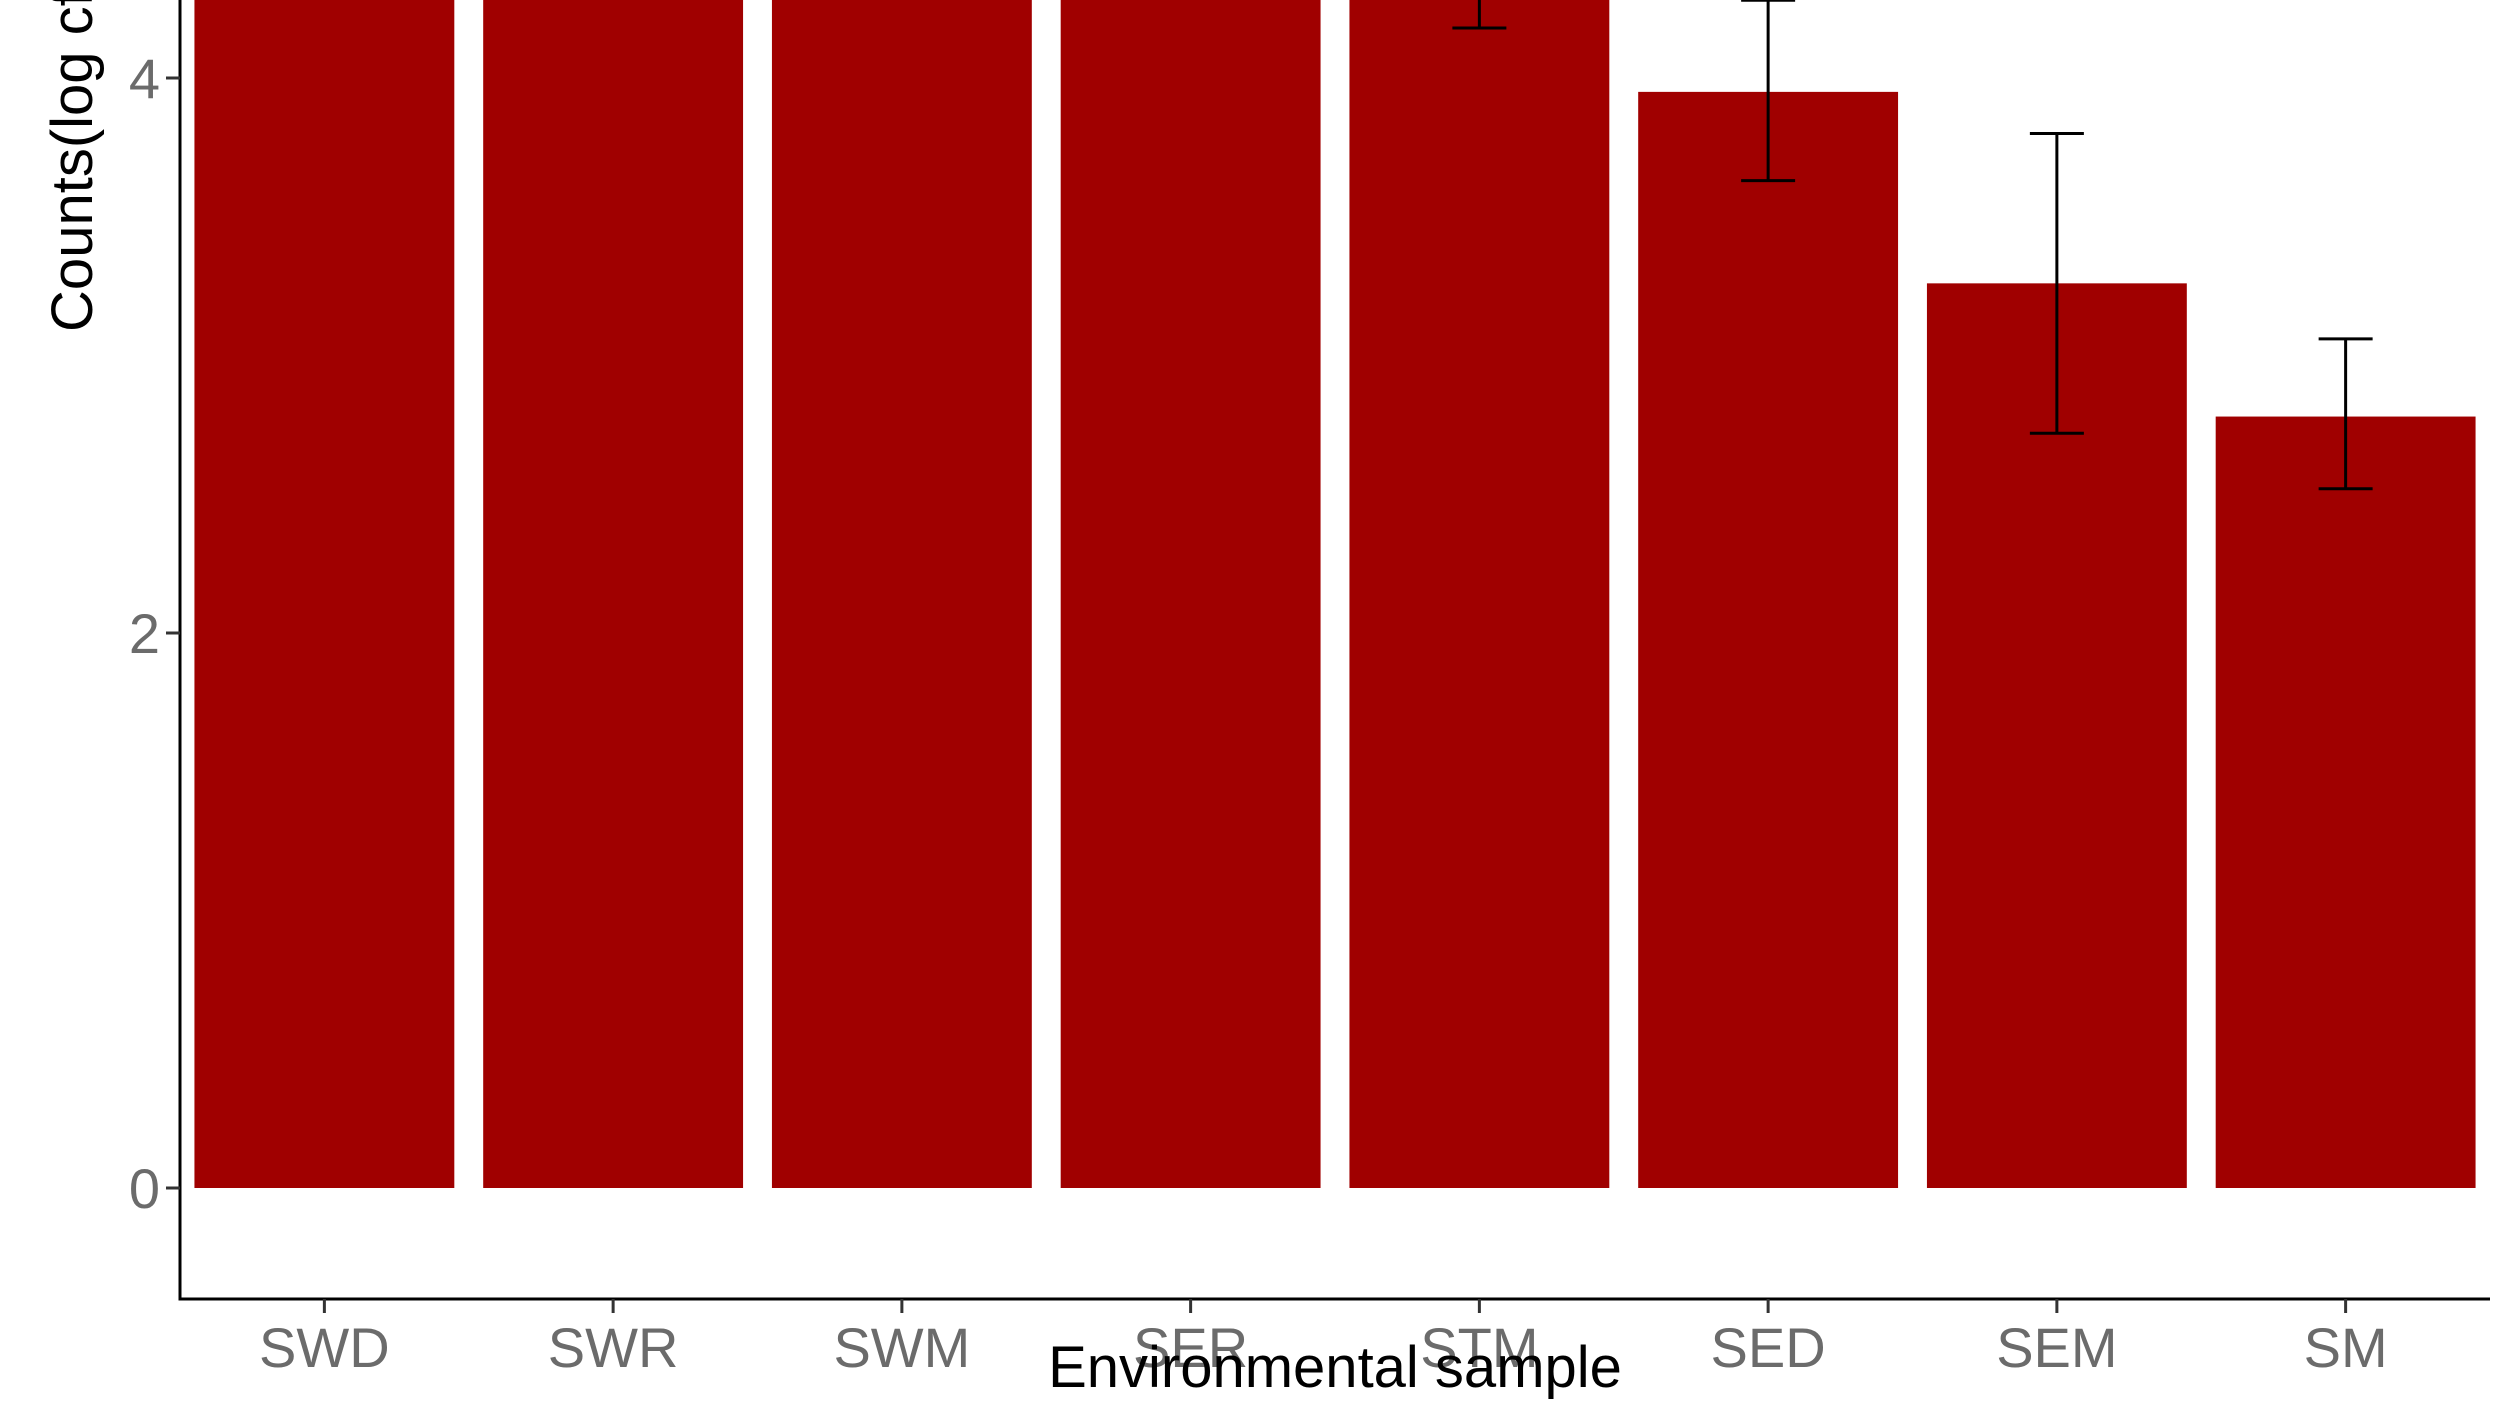  What do you see at coordinates (2056, 1347) in the screenshot?
I see `x-tick-label-sem: SEM` at bounding box center [2056, 1347].